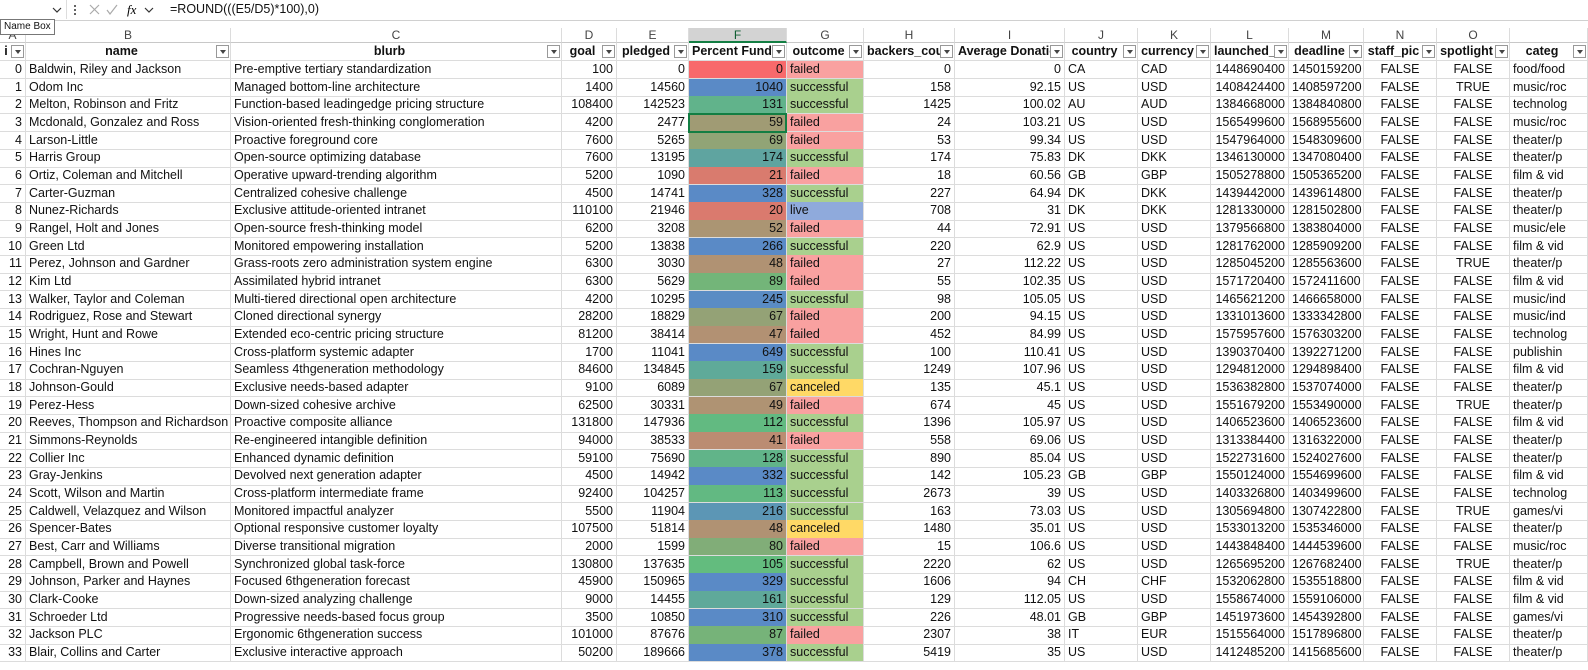 The image size is (1588, 670). I want to click on cell: 14741, so click(653, 193).